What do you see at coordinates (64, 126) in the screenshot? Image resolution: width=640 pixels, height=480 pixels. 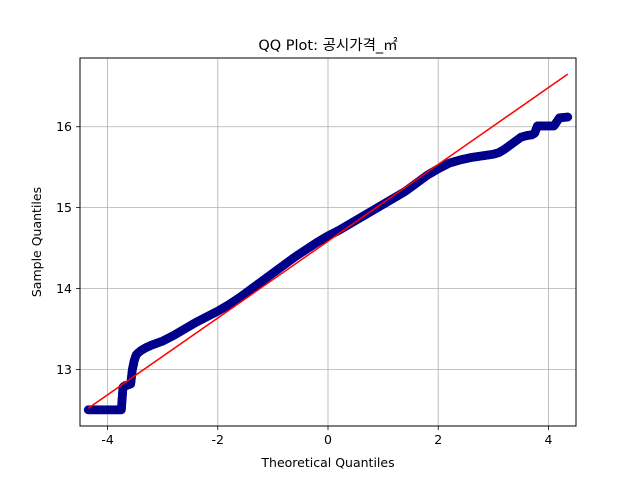 I see `y-tick-label: 16` at bounding box center [64, 126].